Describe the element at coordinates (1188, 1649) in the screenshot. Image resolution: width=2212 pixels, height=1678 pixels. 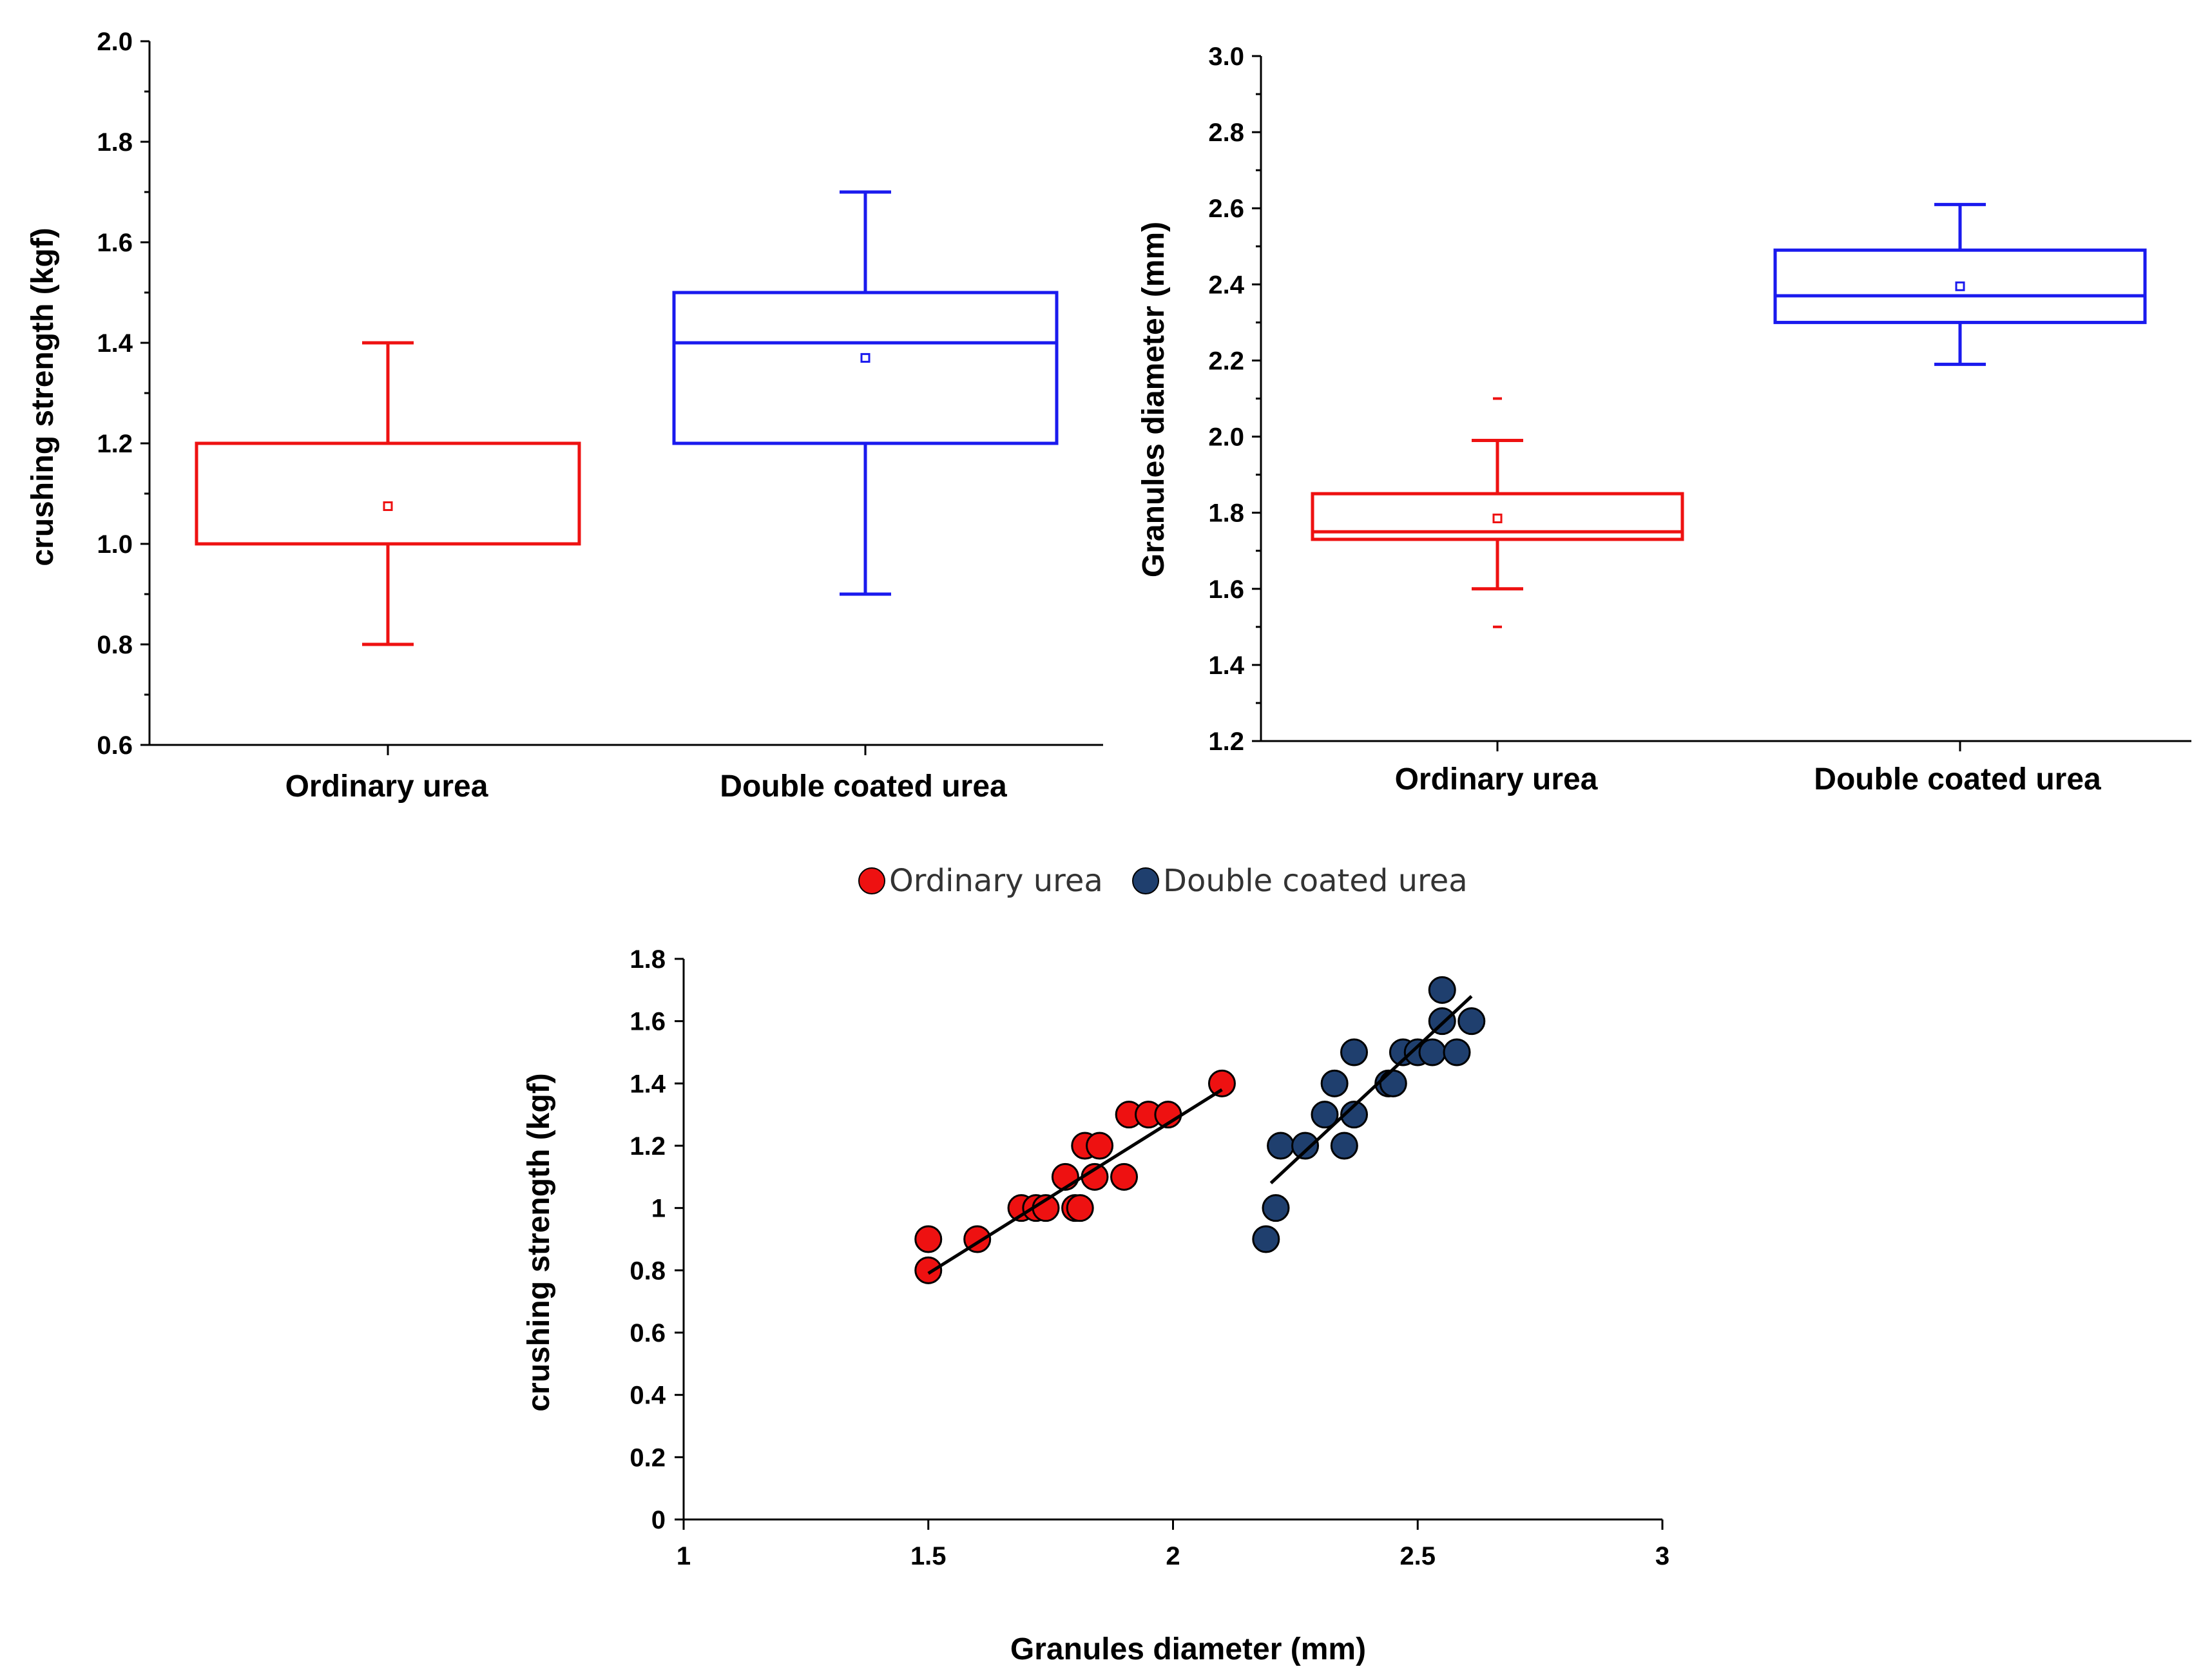
I see `x-axis-label: Granules diameter (mm)` at that location.